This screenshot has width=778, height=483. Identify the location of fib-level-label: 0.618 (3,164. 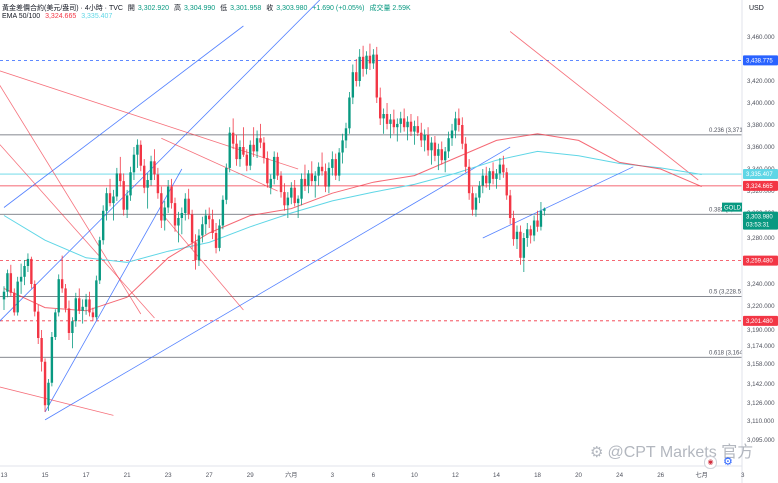
(726, 353).